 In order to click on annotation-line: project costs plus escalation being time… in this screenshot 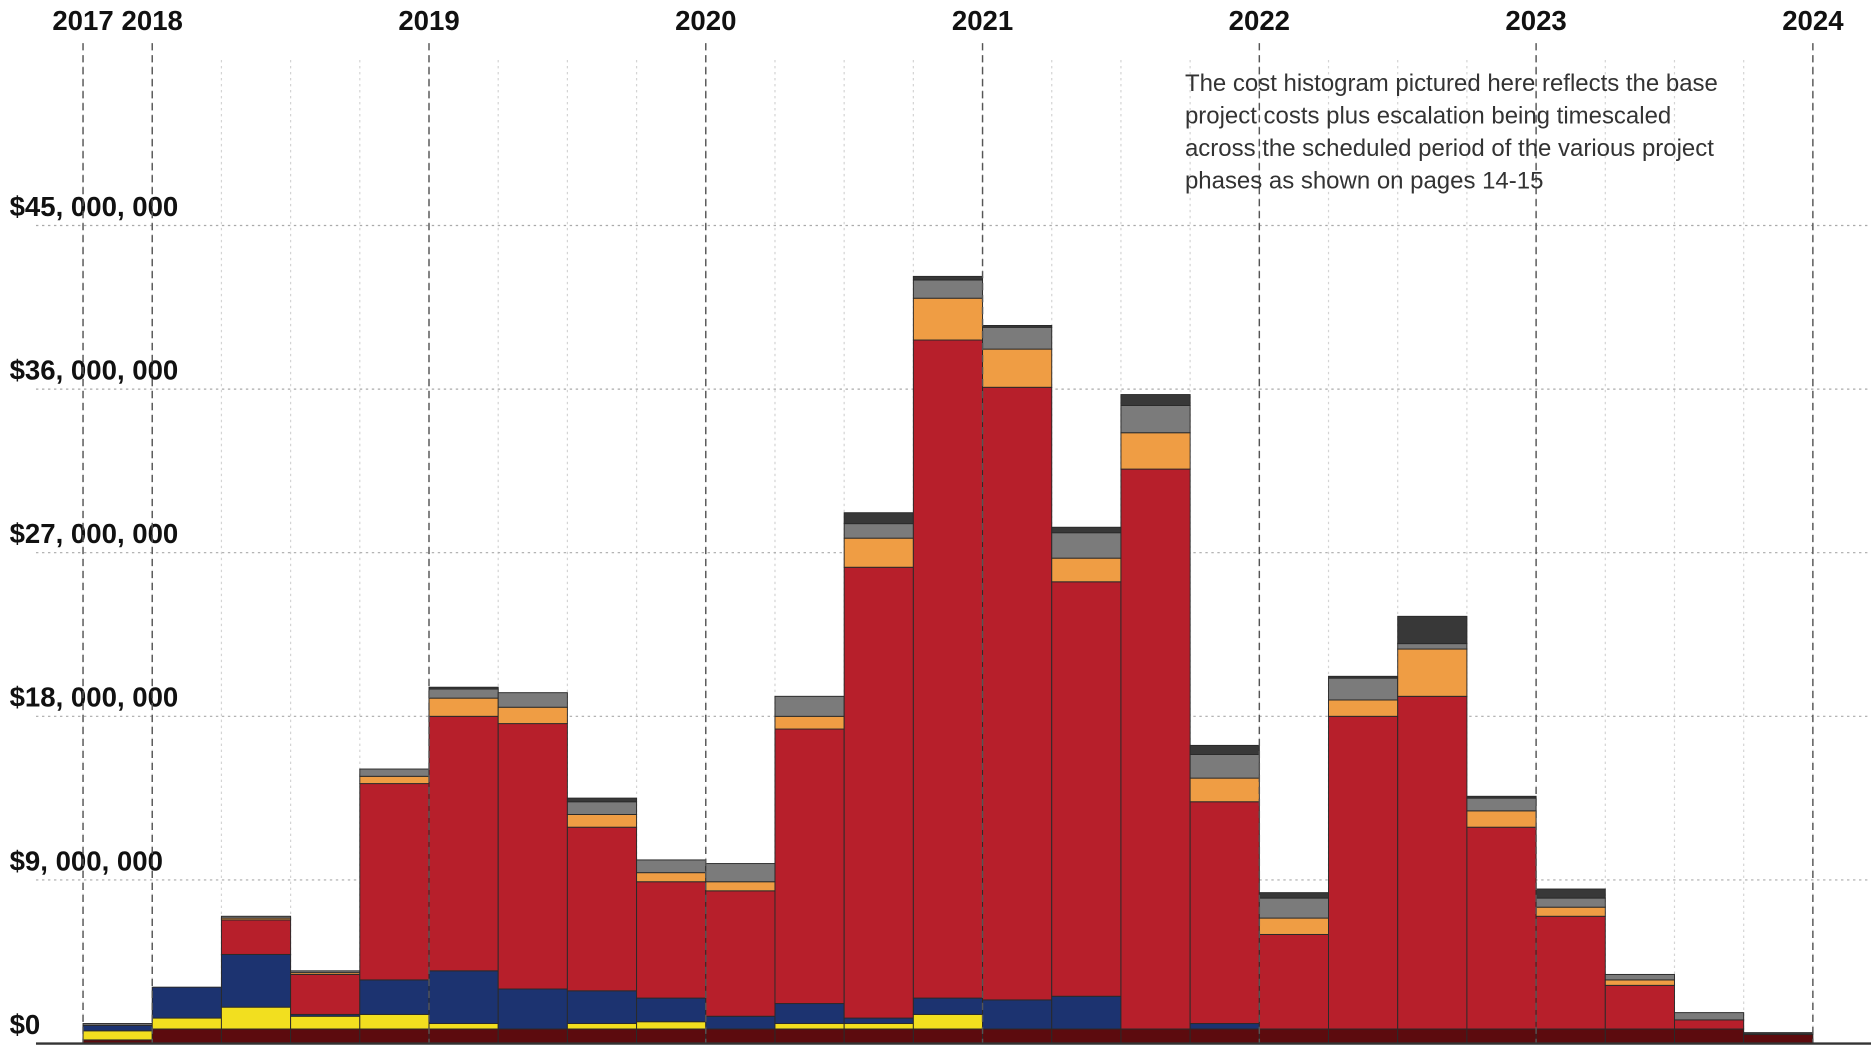, I will do `click(1428, 116)`.